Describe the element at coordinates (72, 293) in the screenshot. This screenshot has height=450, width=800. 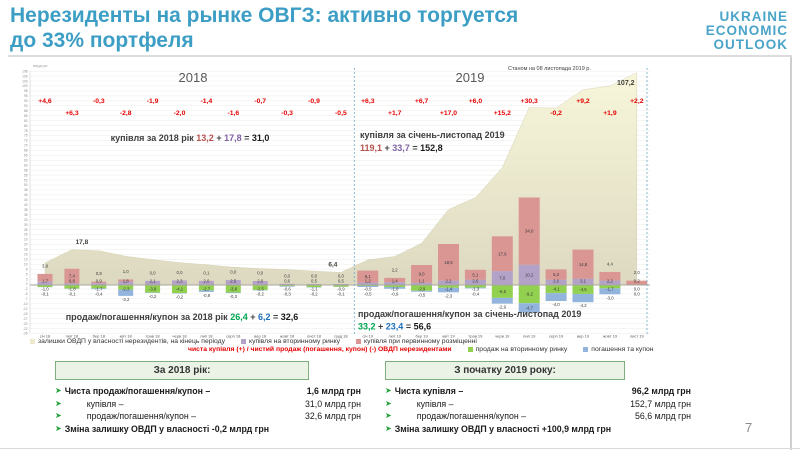
I see `bar-label-redemption: -0,1` at that location.